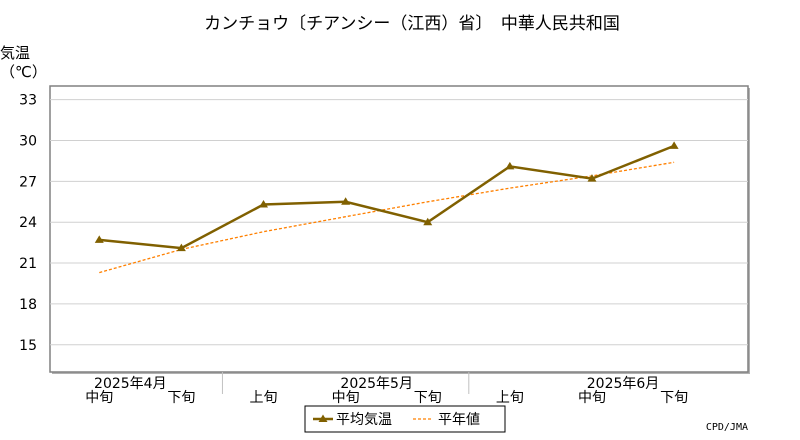 This screenshot has height=440, width=800. Describe the element at coordinates (623, 384) in the screenshot. I see `x-month-label: 2025年6月` at that location.